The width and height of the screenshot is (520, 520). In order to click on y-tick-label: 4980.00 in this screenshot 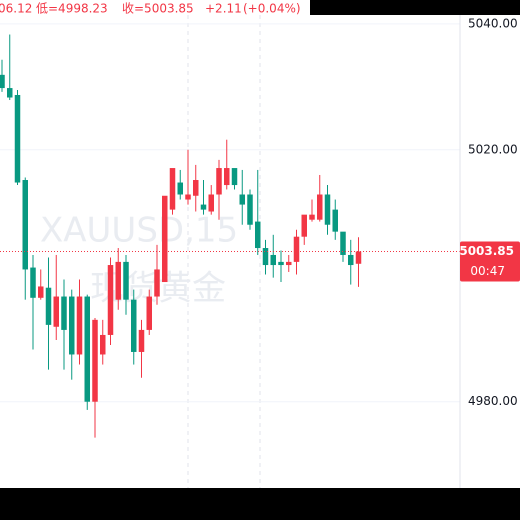, I will do `click(493, 401)`.